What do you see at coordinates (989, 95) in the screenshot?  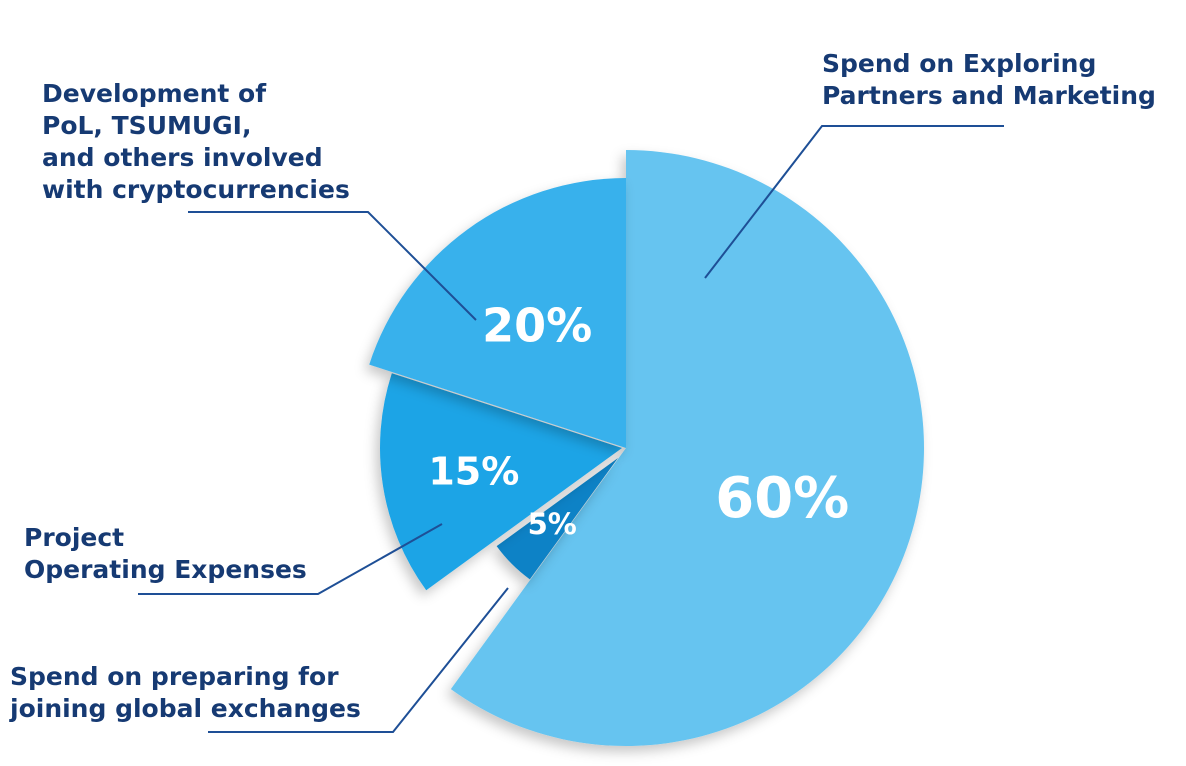 I see `callout-line: Partners and Marketing` at bounding box center [989, 95].